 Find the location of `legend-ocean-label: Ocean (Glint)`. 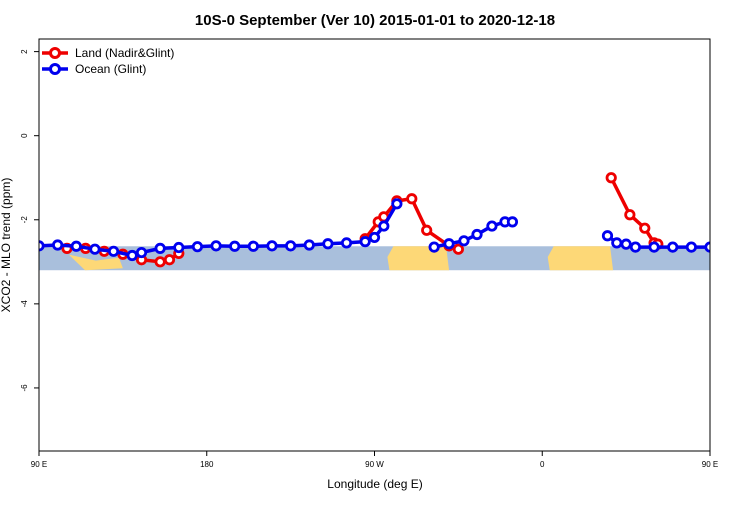

legend-ocean-label: Ocean (Glint) is located at coordinates (110, 69).